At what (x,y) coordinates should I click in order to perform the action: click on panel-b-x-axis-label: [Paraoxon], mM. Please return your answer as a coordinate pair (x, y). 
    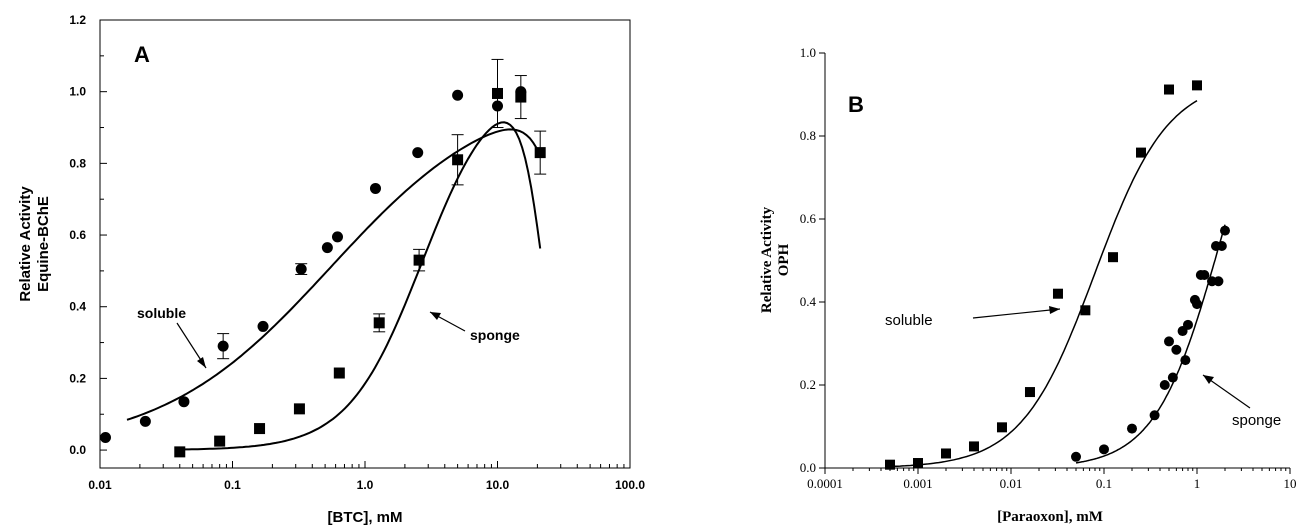
    Looking at the image, I should click on (1050, 517).